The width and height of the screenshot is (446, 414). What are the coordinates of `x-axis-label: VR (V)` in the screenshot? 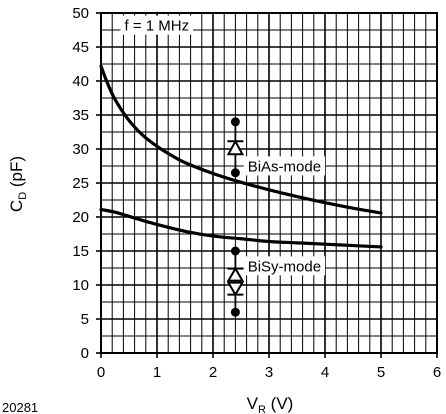 It's located at (270, 404).